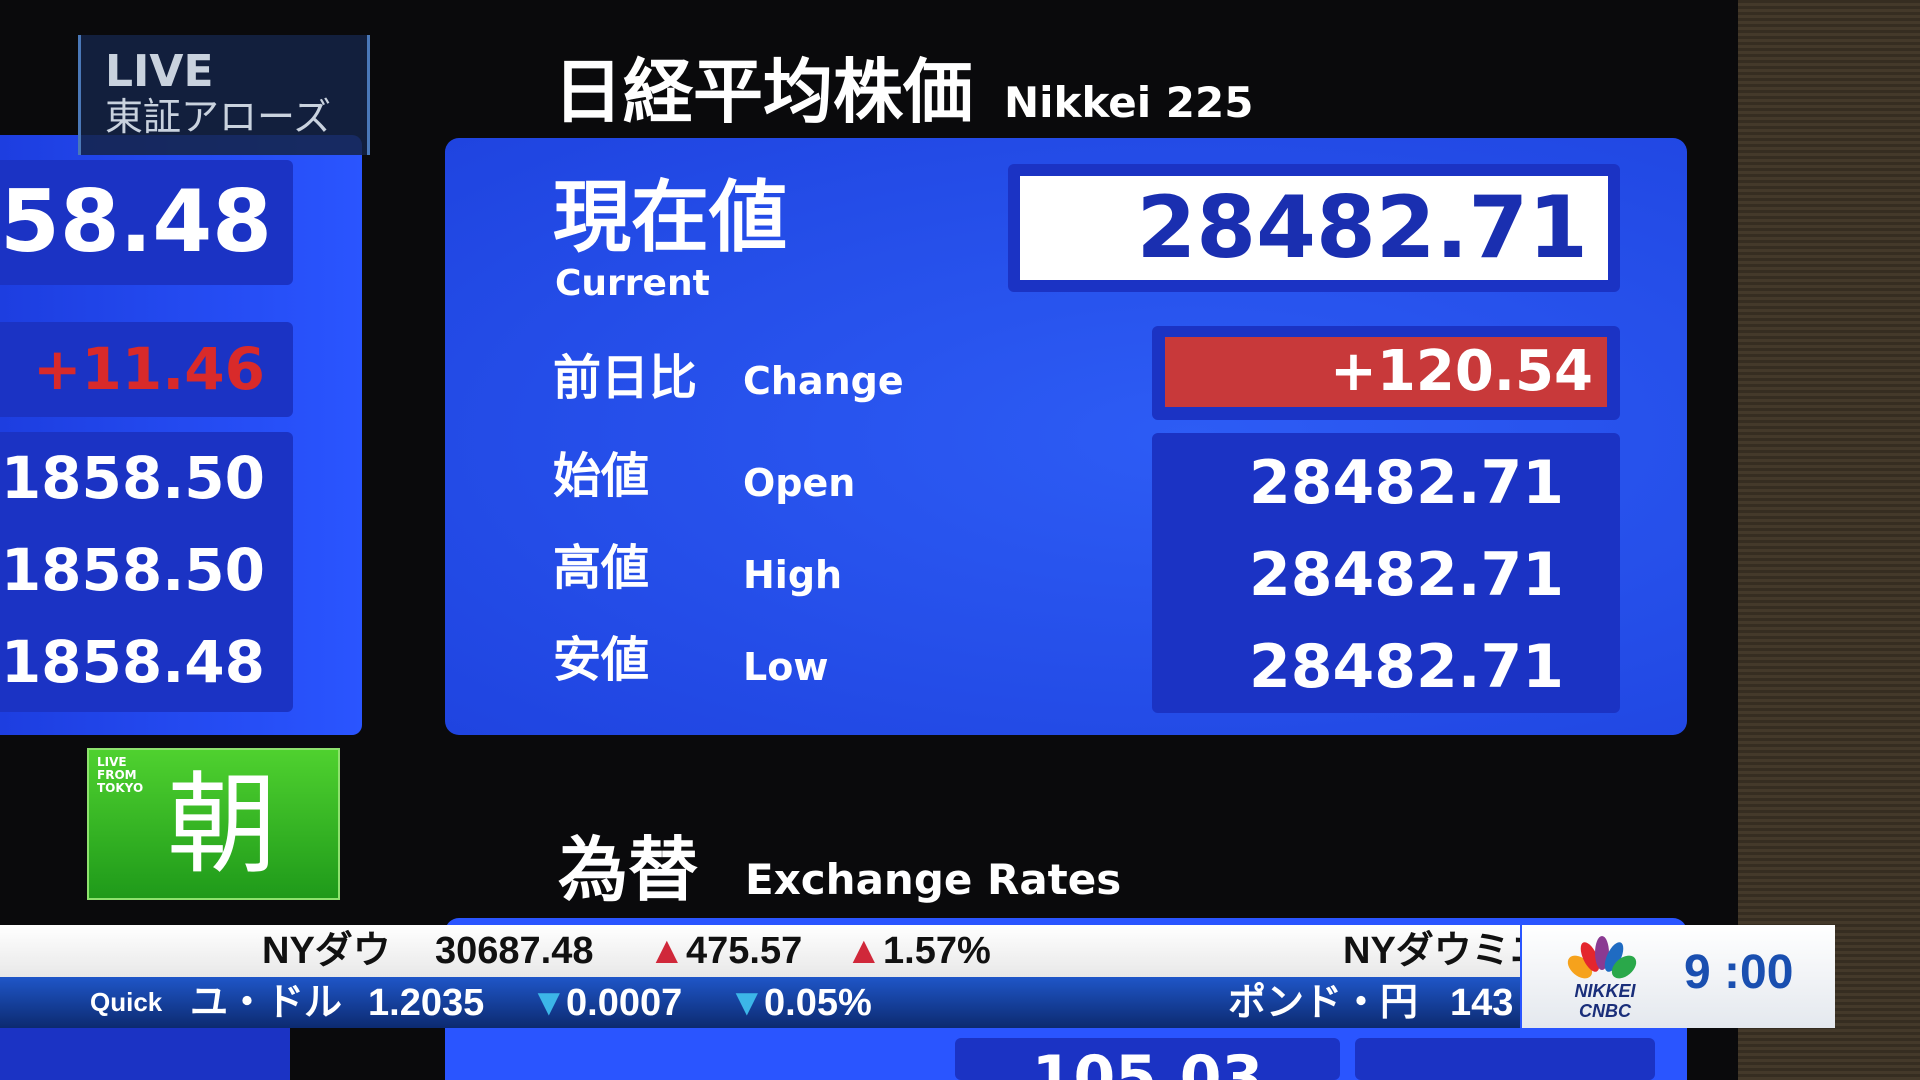 This screenshot has height=1080, width=1920. What do you see at coordinates (793, 575) in the screenshot?
I see `high-label-en: High` at bounding box center [793, 575].